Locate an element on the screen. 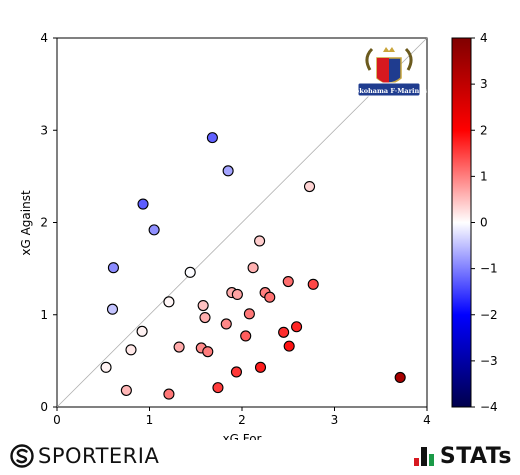 This screenshot has width=520, height=475. x-tick-label: 1 is located at coordinates (150, 420).